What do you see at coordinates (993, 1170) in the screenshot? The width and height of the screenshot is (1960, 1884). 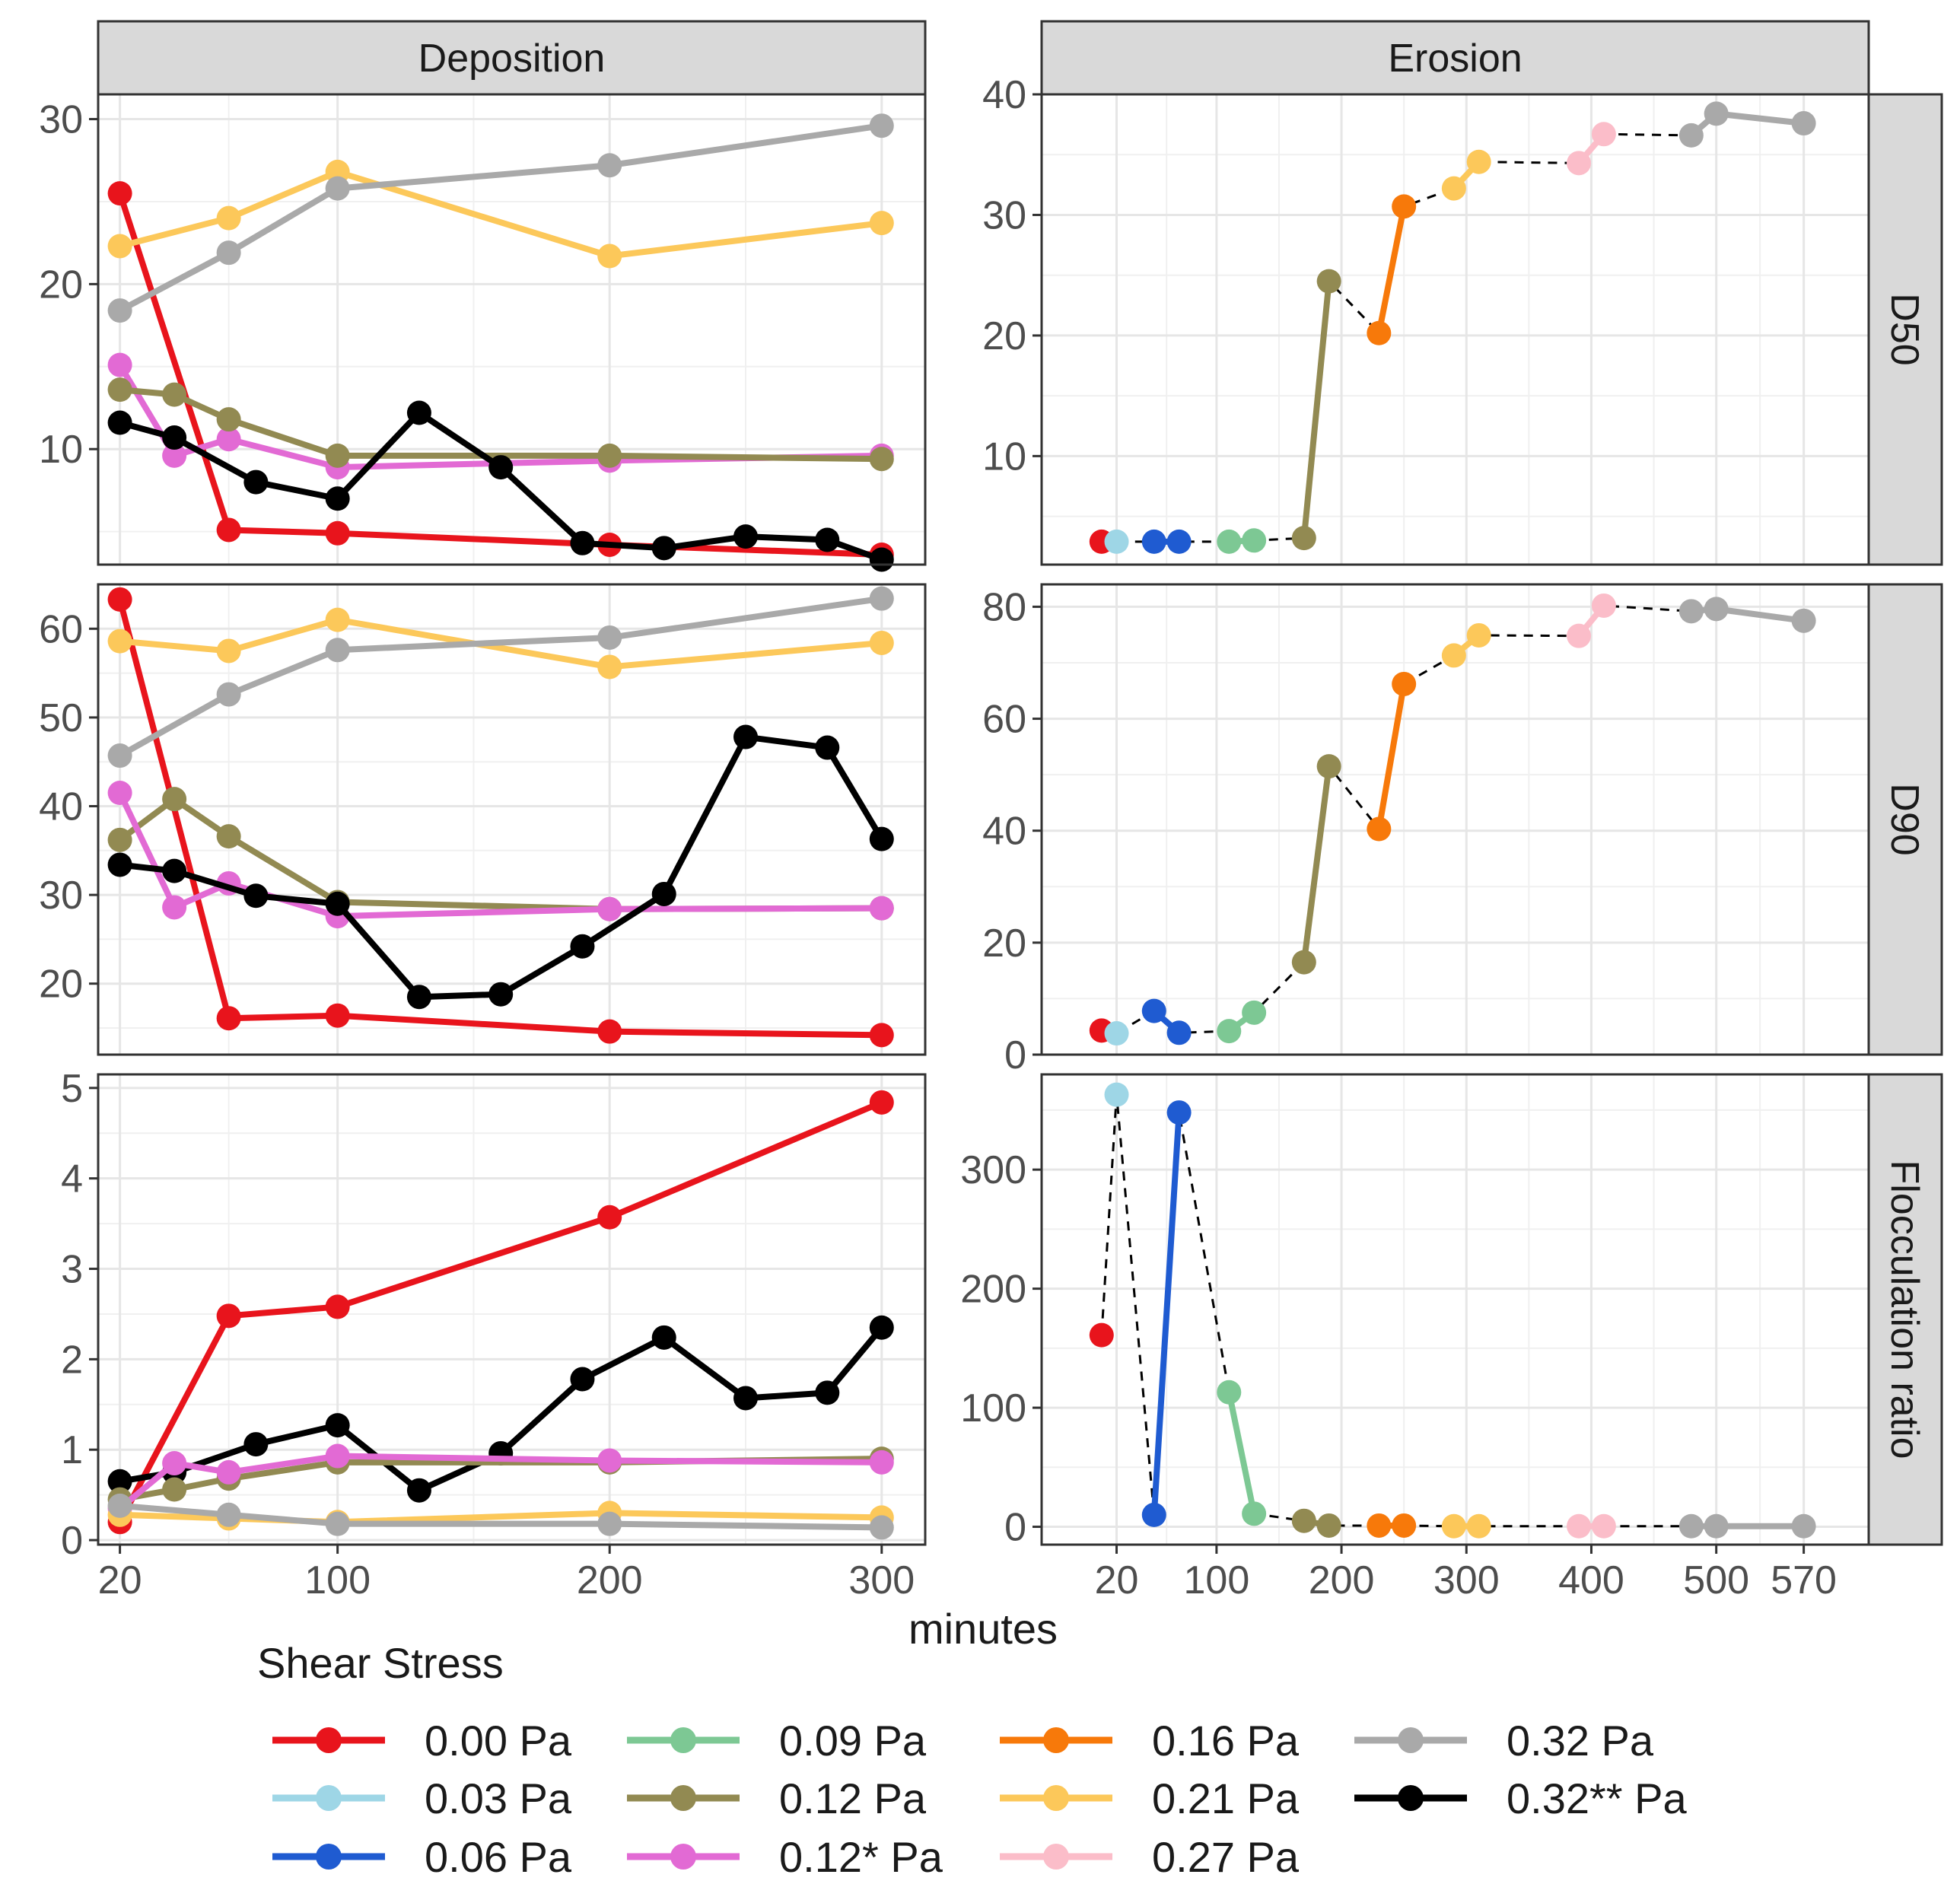 I see `y-tick-label: 300` at bounding box center [993, 1170].